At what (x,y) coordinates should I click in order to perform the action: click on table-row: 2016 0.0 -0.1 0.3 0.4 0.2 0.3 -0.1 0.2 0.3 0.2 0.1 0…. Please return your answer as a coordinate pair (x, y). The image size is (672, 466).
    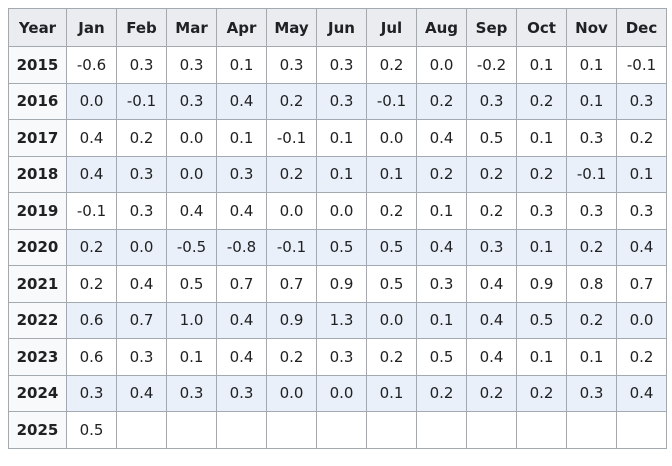
    Looking at the image, I should click on (337, 101).